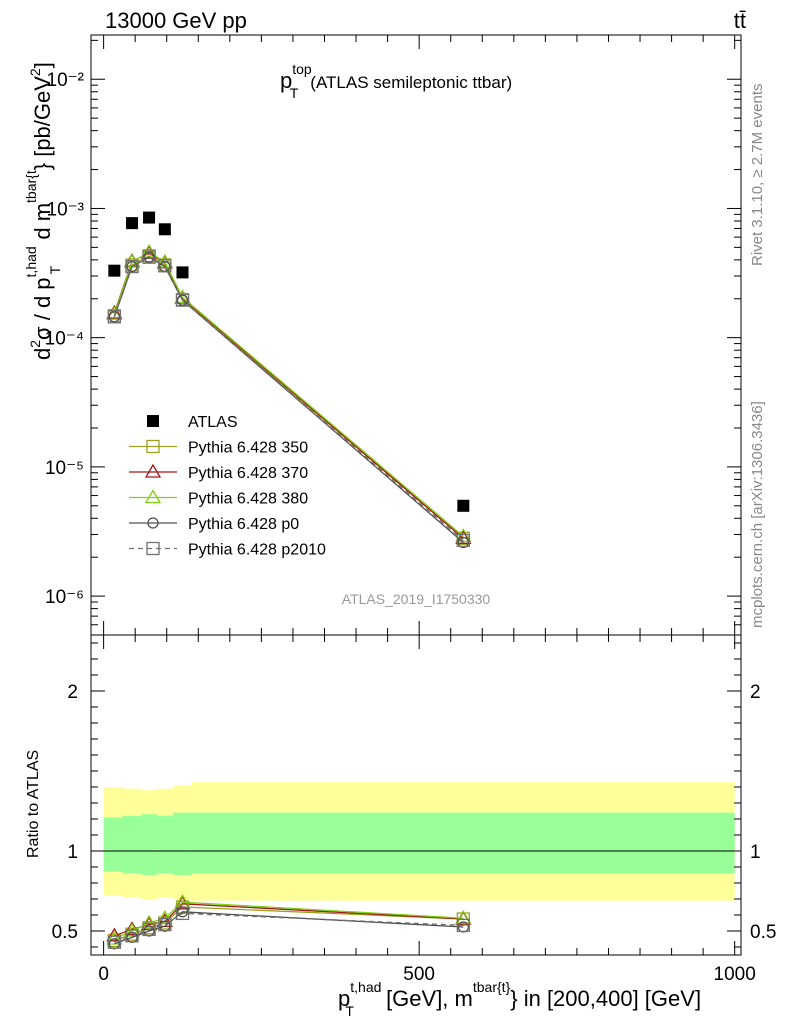  What do you see at coordinates (213, 422) in the screenshot?
I see `legend-label: ATLAS` at bounding box center [213, 422].